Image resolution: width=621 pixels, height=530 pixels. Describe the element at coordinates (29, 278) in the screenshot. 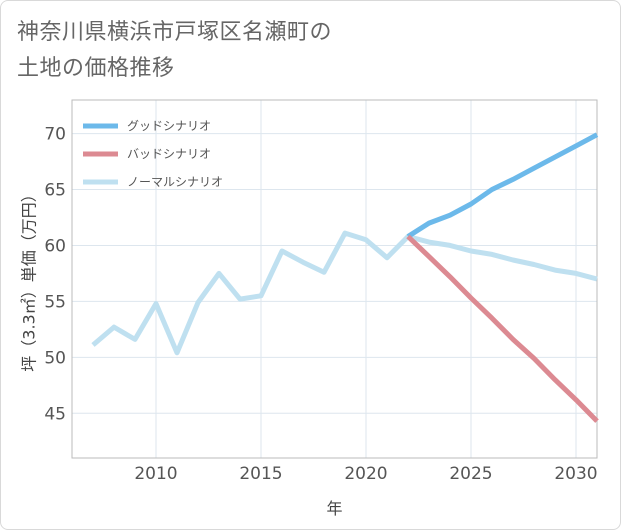

I see `y-axis-title: 坪（3.3㎡）単価（万円）` at that location.